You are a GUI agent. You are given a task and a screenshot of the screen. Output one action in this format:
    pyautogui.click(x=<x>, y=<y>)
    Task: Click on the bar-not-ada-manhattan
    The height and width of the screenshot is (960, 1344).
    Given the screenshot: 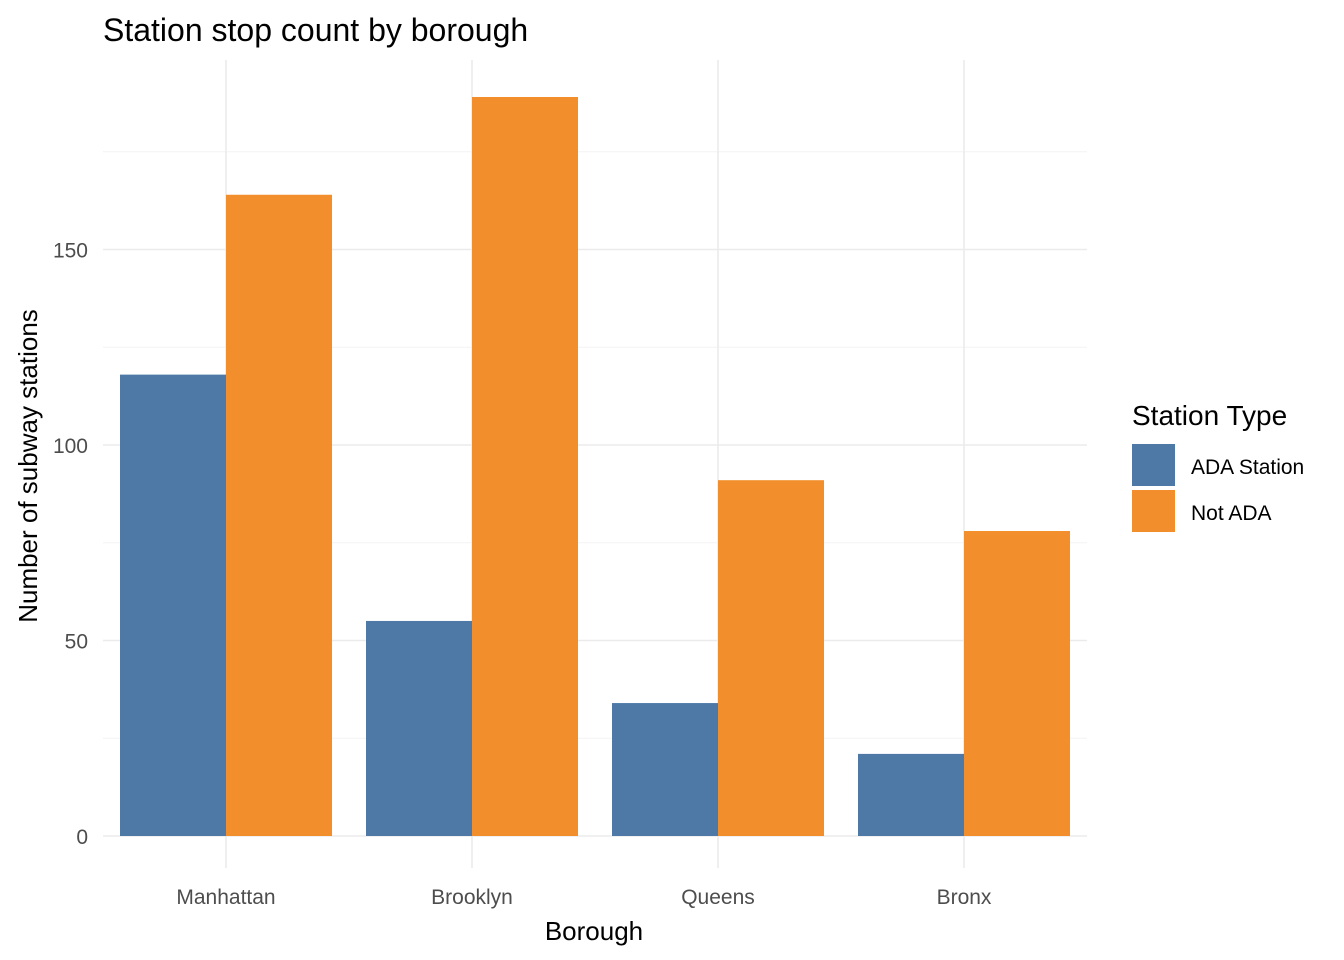 What is the action you would take?
    pyautogui.click(x=279, y=515)
    